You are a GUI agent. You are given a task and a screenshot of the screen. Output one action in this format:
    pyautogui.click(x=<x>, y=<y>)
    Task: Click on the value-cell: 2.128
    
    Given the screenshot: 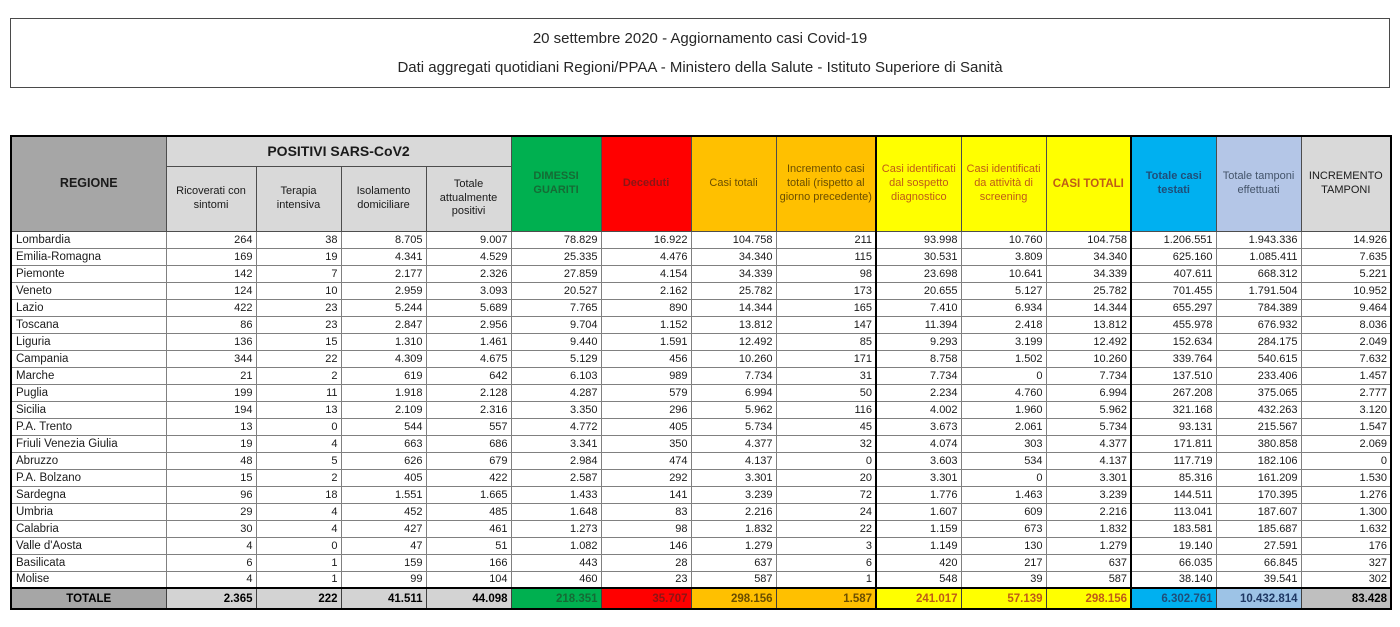 What is the action you would take?
    pyautogui.click(x=468, y=392)
    